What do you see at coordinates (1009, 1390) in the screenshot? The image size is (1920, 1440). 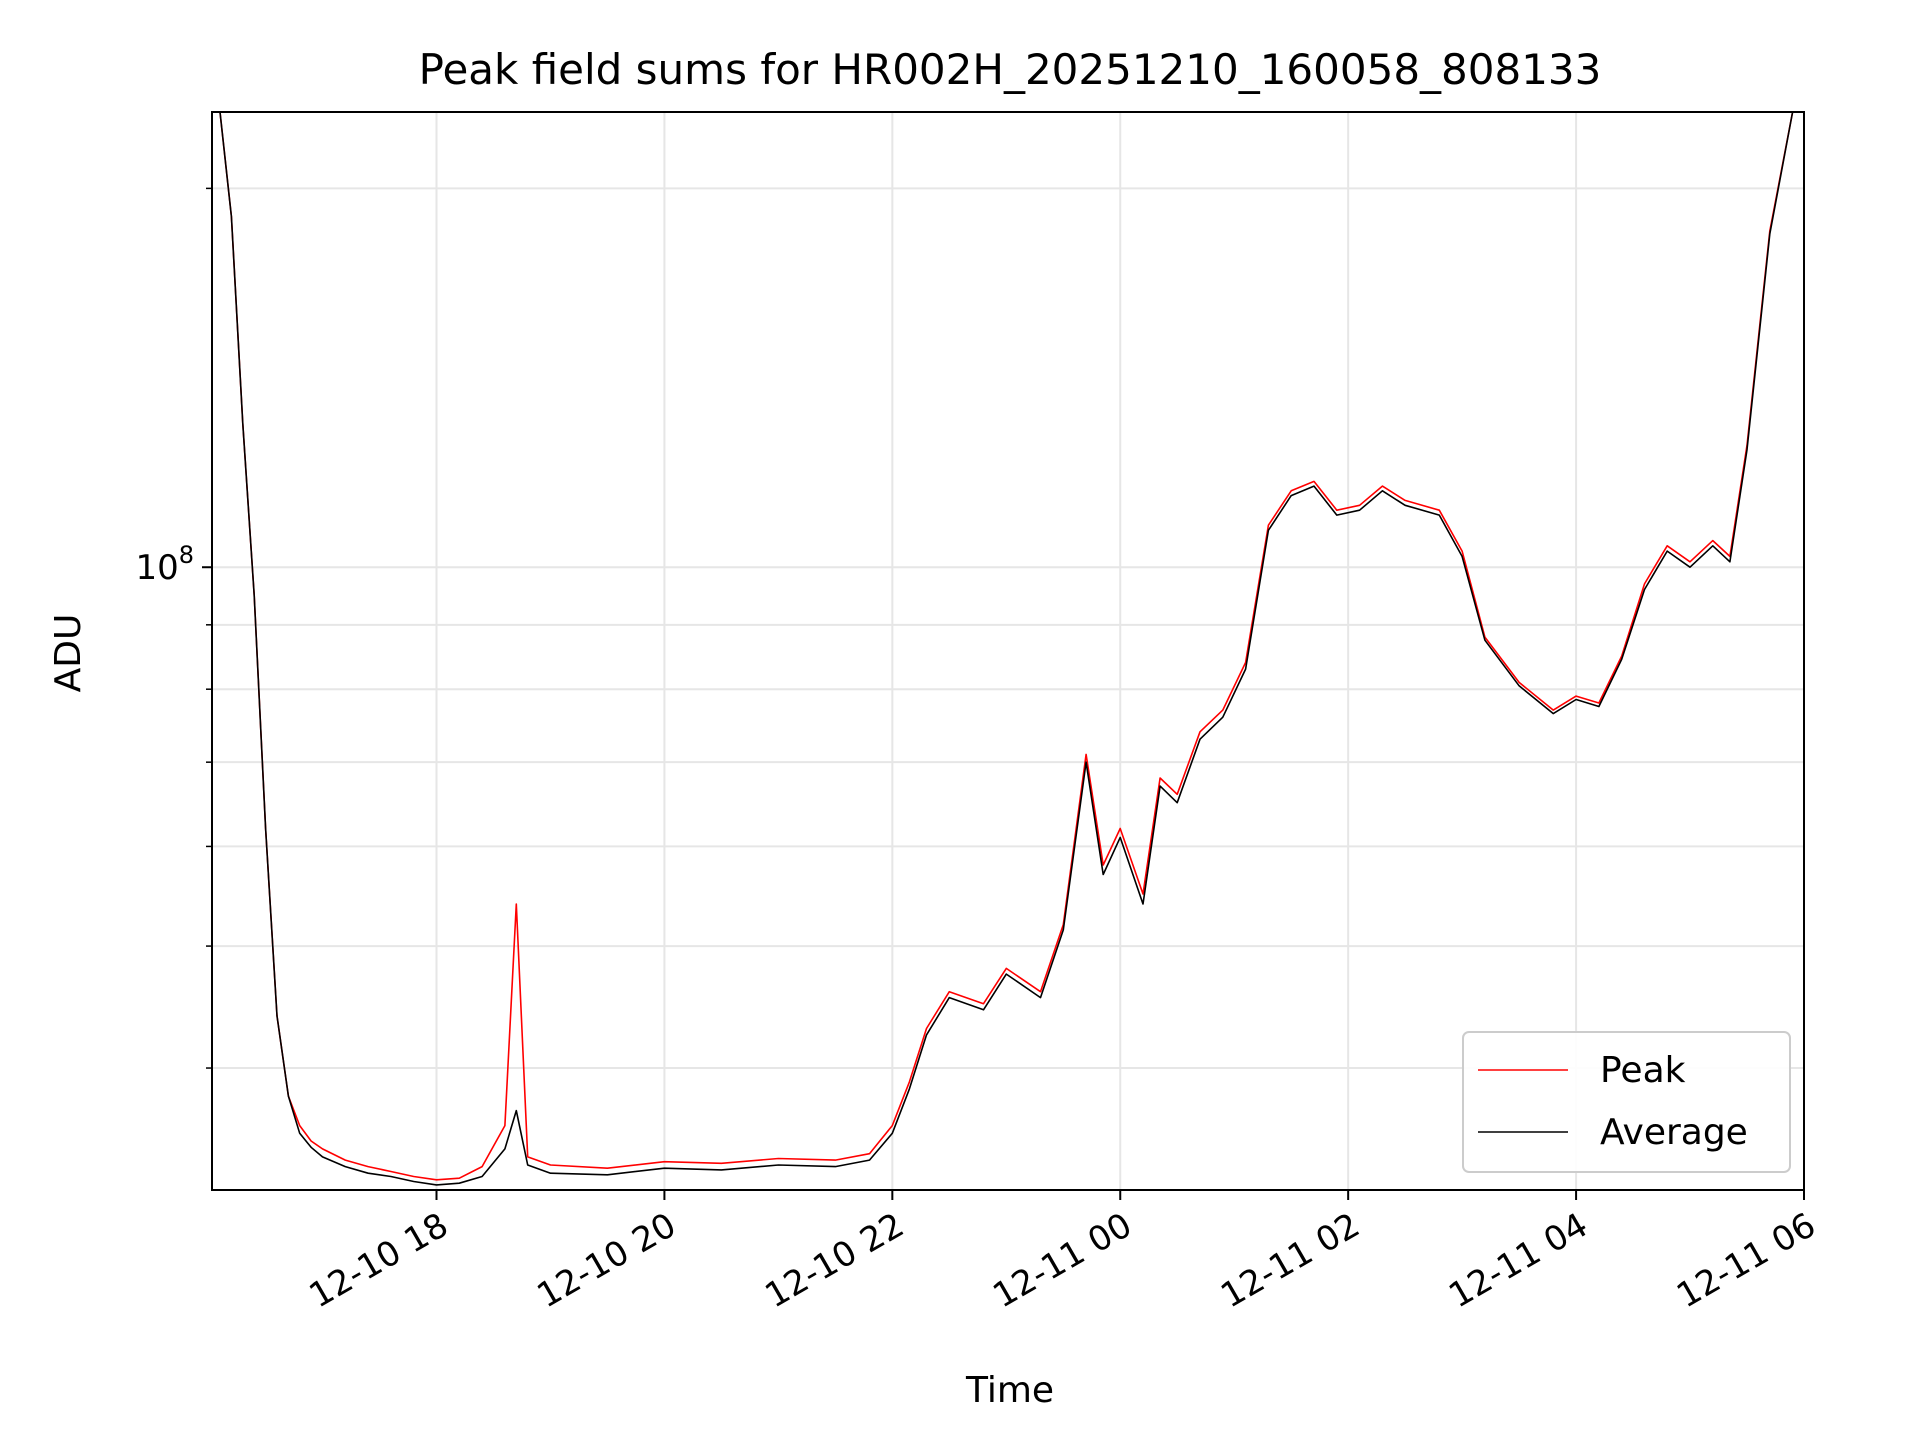 I see `x-axis-label: Time` at bounding box center [1009, 1390].